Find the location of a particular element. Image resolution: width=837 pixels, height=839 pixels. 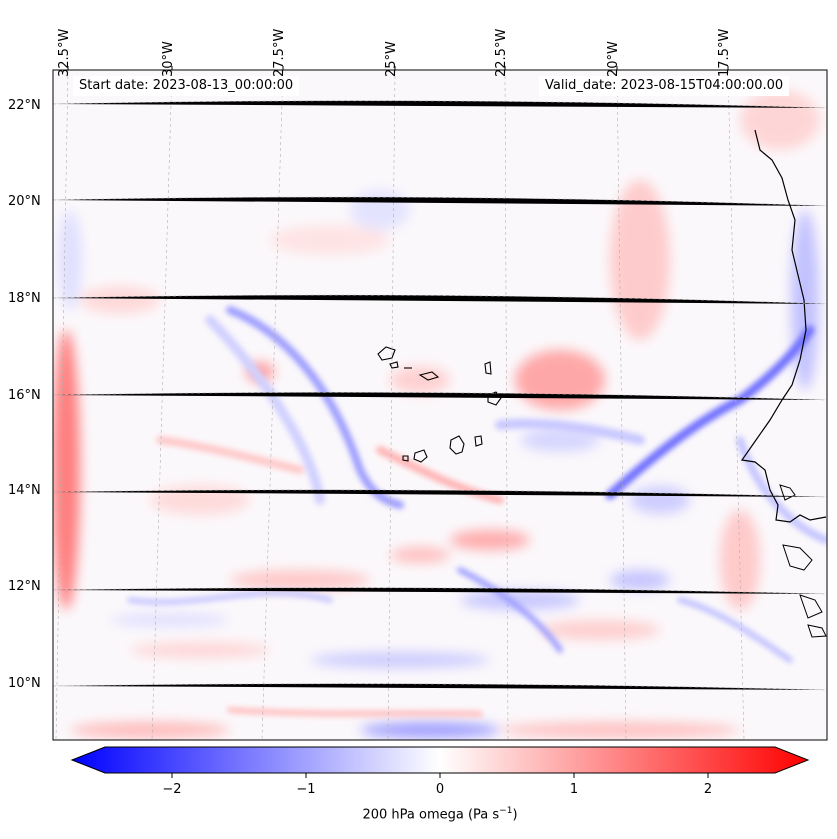

lon-label: 27.5°W is located at coordinates (279, 52).